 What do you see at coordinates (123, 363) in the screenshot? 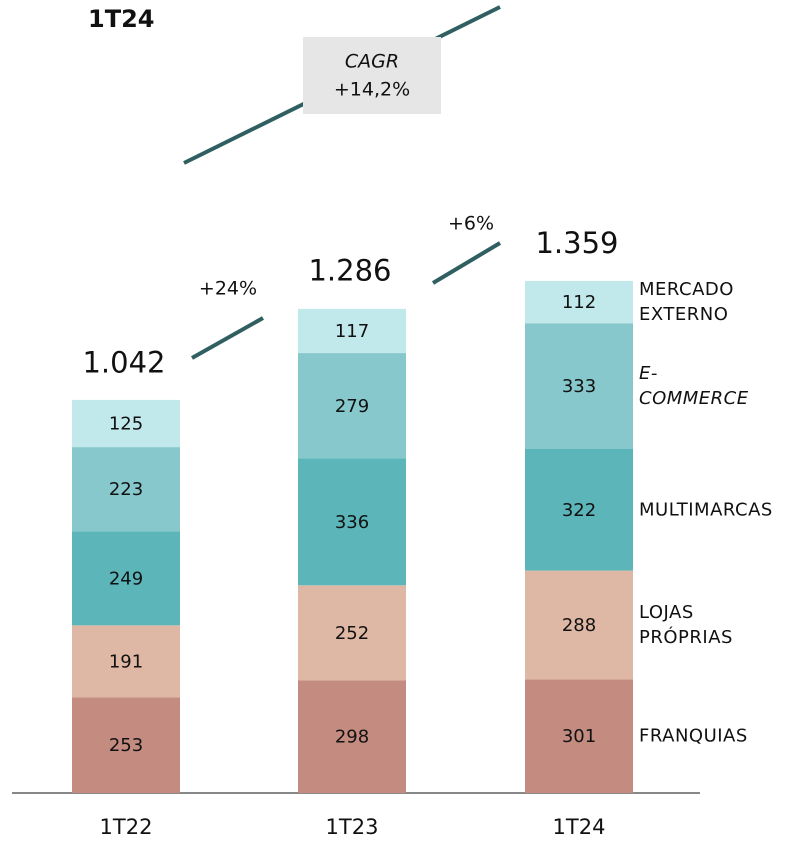
I see `total-label: 1.042` at bounding box center [123, 363].